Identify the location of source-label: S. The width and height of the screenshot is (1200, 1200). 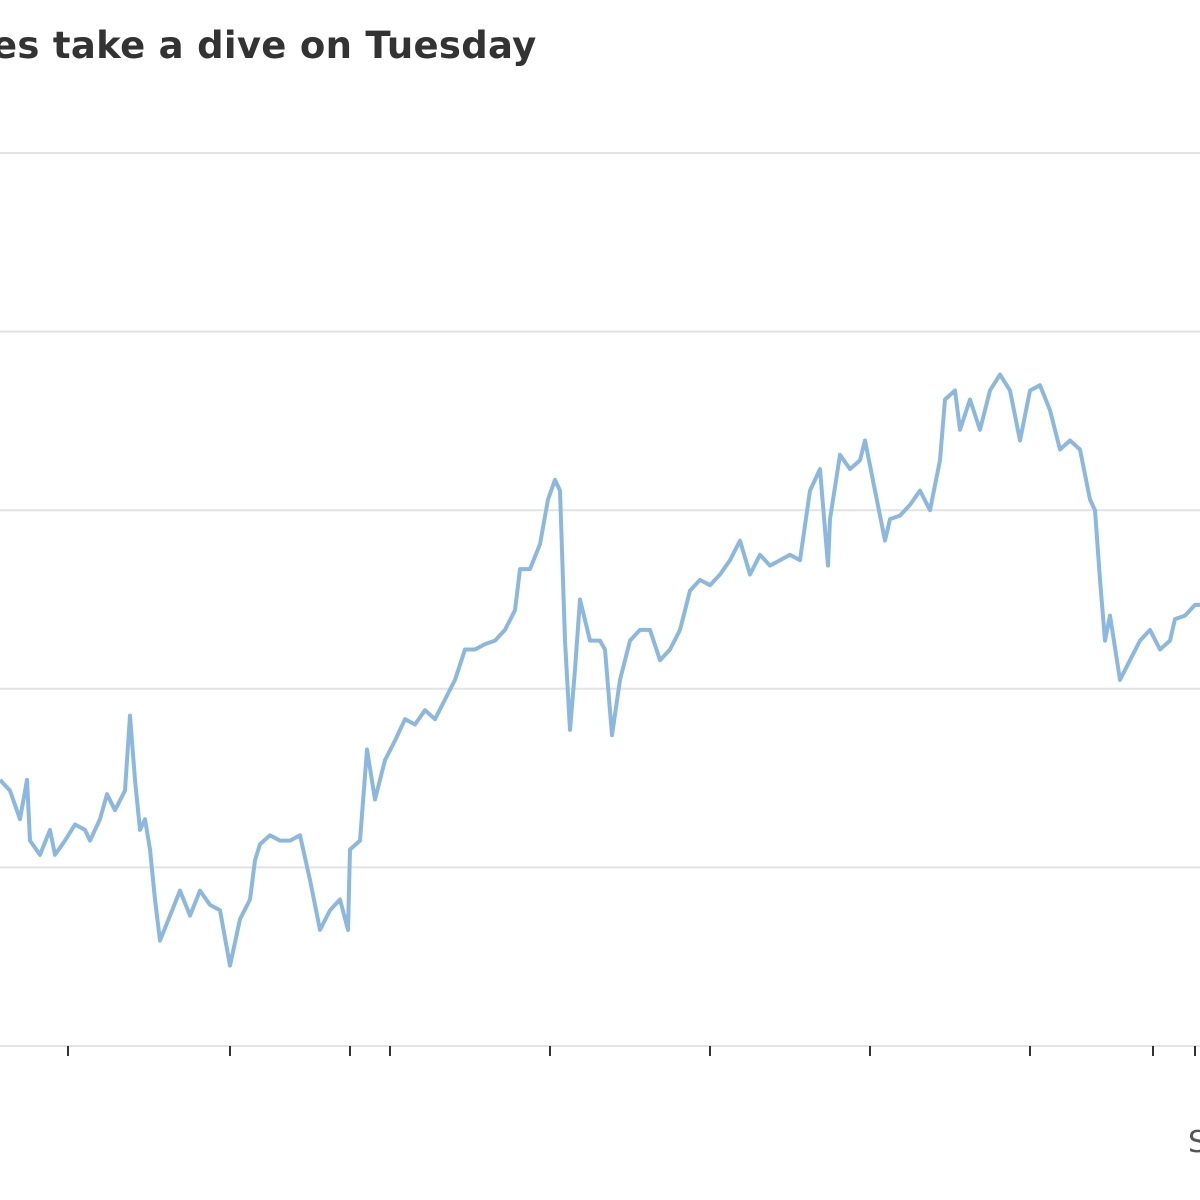
(1194, 1142).